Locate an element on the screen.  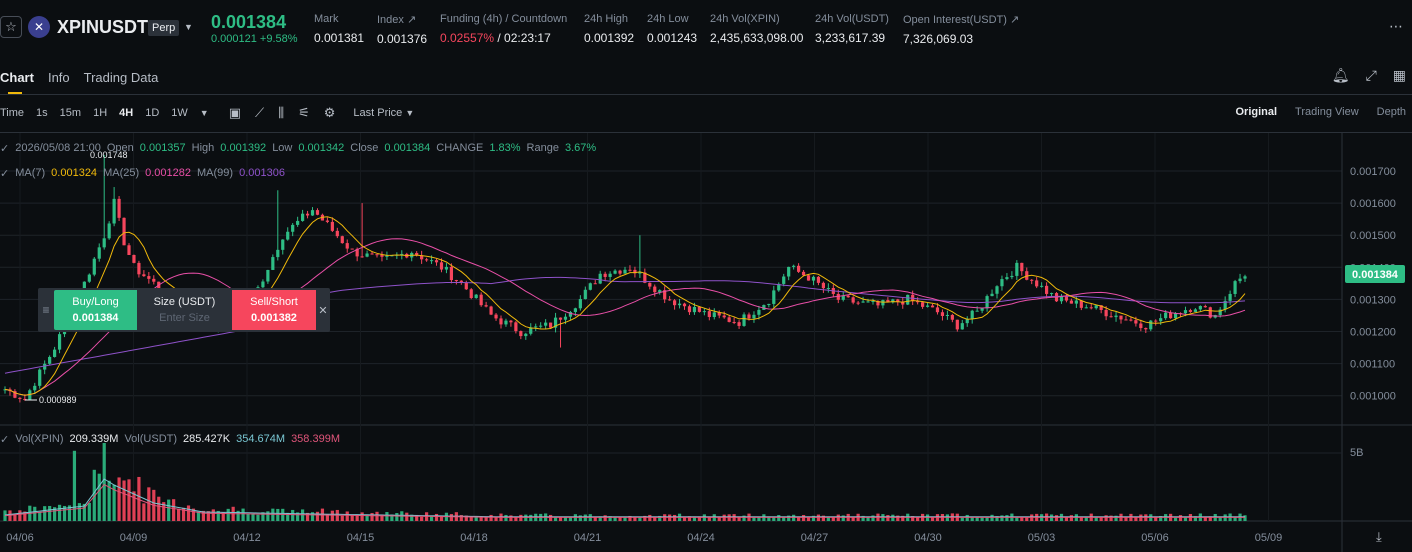
candle-type-icon: ⫼ is located at coordinates (281, 112).